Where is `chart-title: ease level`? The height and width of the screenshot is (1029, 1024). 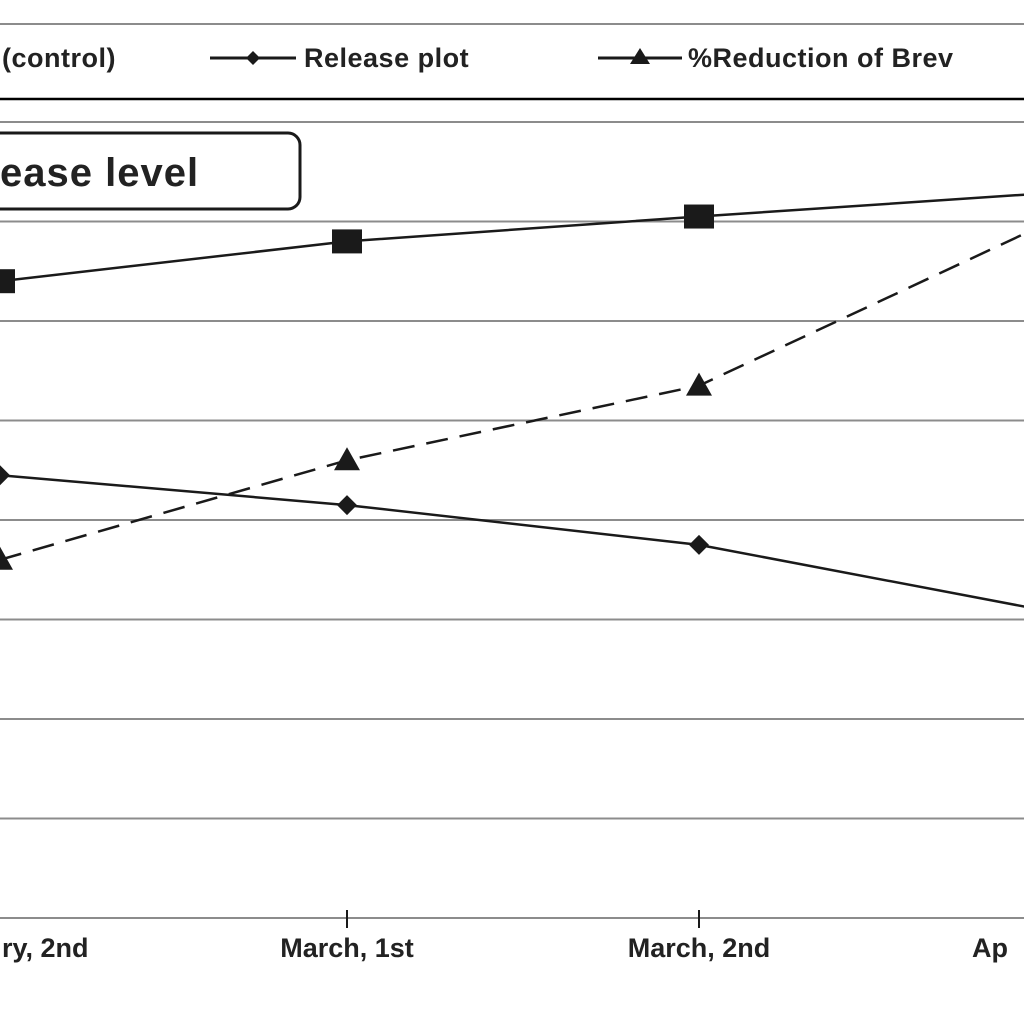
chart-title: ease level is located at coordinates (99, 173).